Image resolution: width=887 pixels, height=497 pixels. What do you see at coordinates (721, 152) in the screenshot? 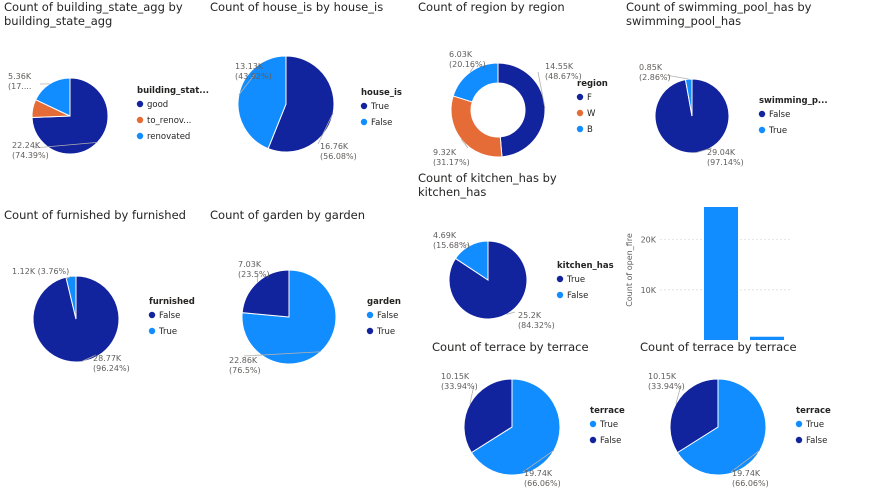
I see `data-label-value: 29.04K` at bounding box center [721, 152].